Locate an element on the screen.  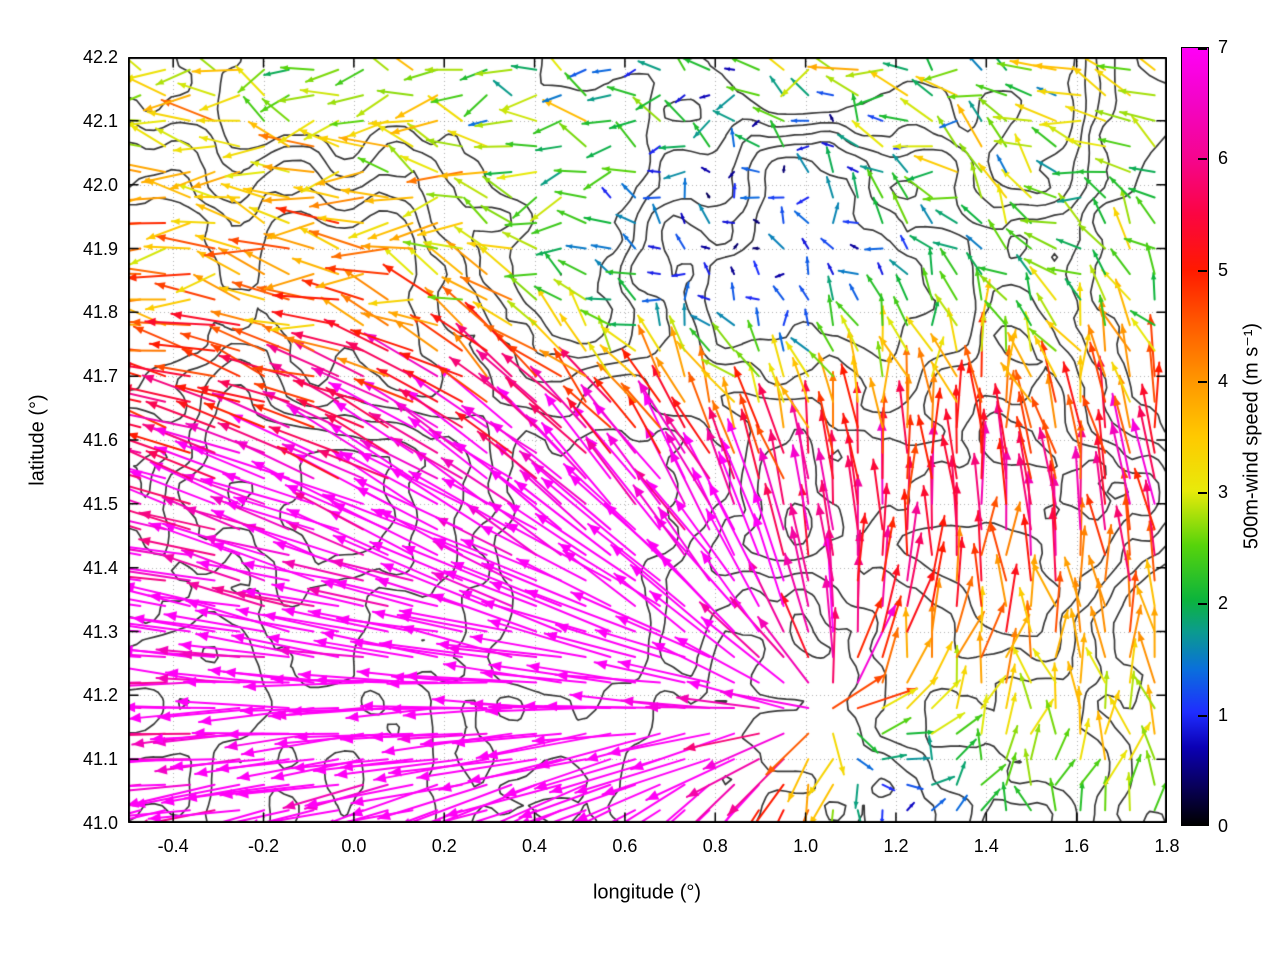
y-tick-label: 41.7 is located at coordinates (100, 376).